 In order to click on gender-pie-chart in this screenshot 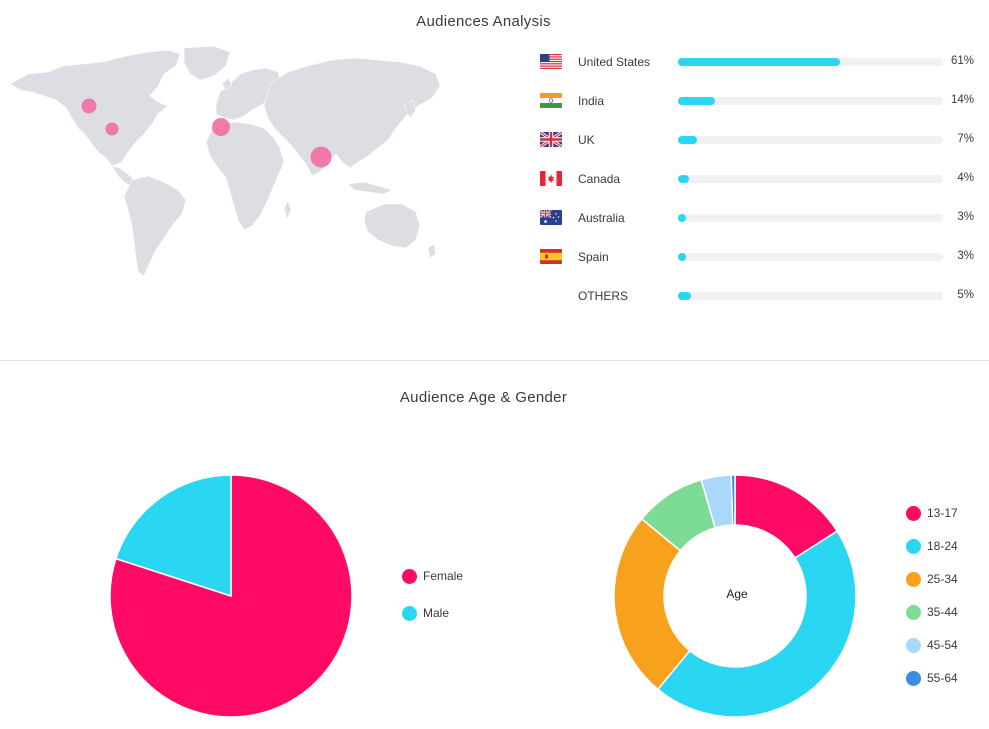, I will do `click(231, 596)`.